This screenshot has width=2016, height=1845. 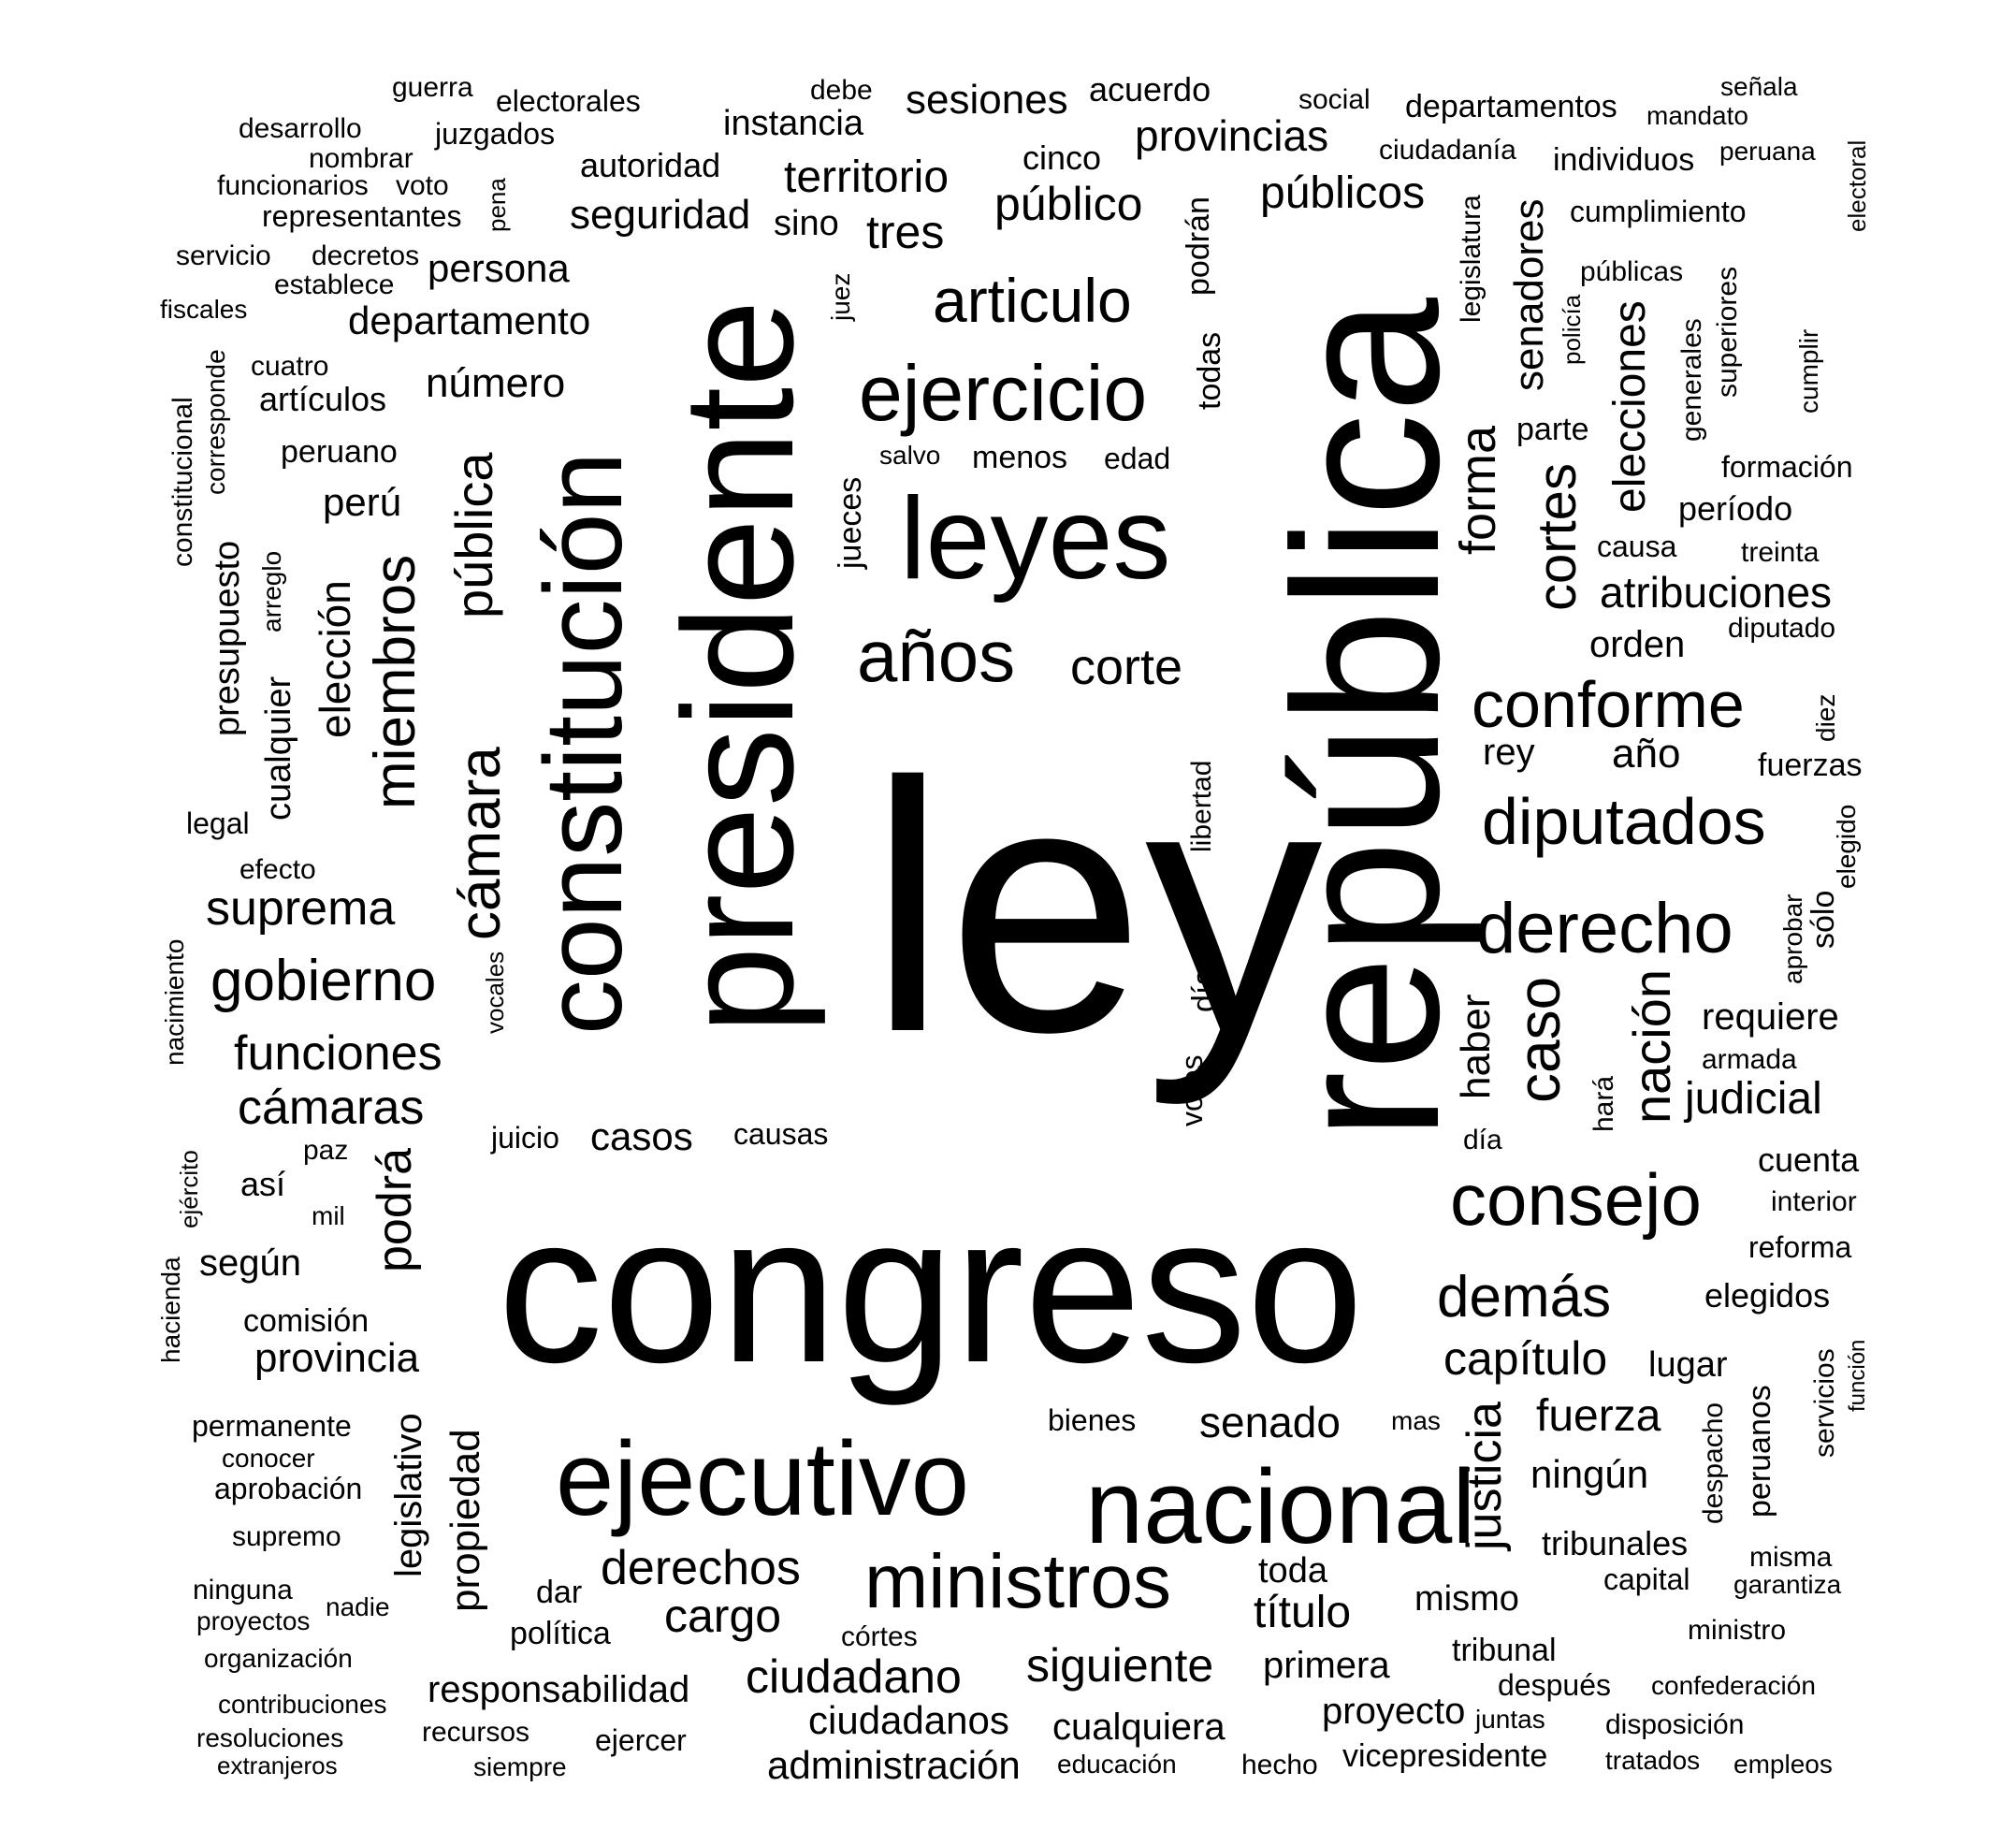 I want to click on word-armada: armada, so click(x=1750, y=1059).